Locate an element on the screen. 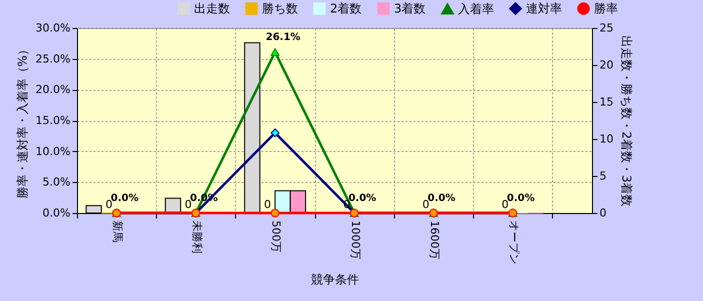  y-axis-title: 勝率・連対率・入着率（%） is located at coordinates (23, 121).